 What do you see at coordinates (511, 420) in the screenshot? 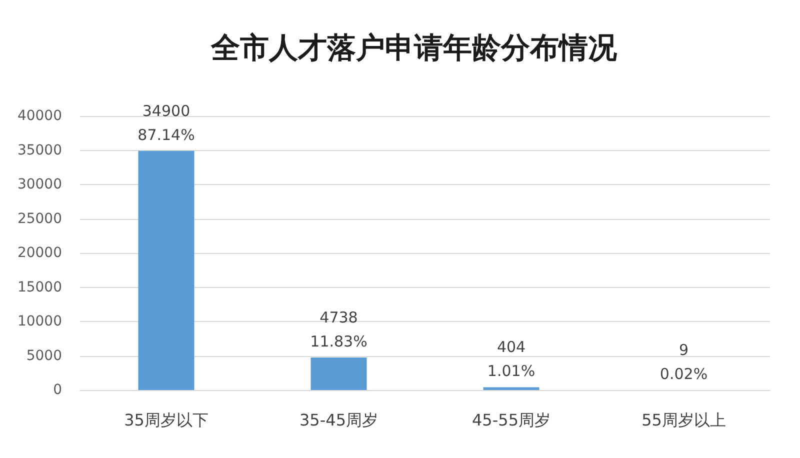
I see `x-tick-label: 45-55周岁` at bounding box center [511, 420].